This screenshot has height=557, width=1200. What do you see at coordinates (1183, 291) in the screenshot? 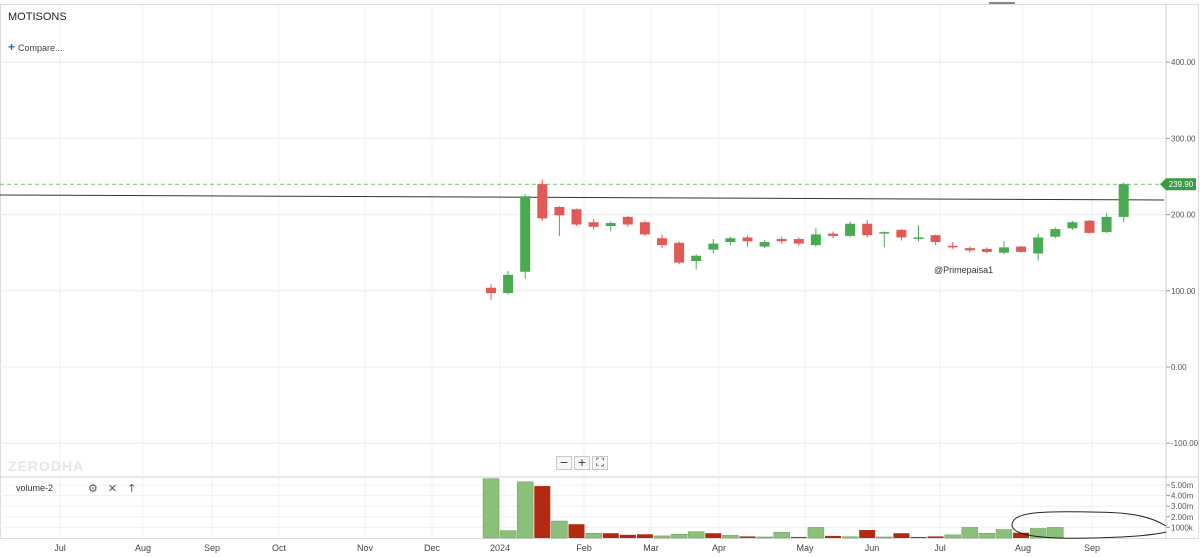
I see `y-tick-label: 100.00` at bounding box center [1183, 291].